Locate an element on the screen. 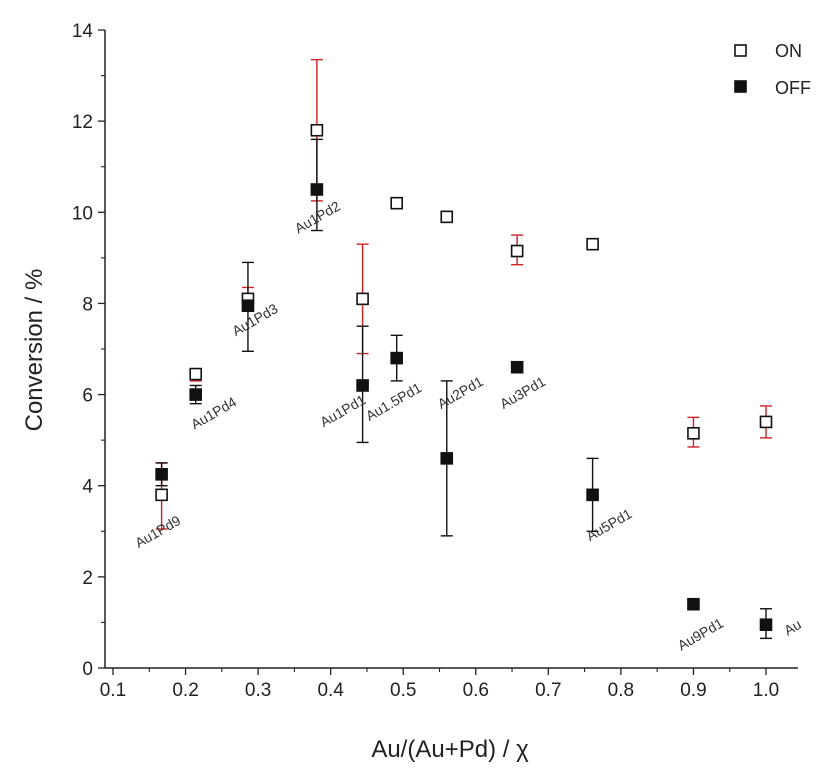  point-label: Au1.5Pd1 is located at coordinates (393, 401).